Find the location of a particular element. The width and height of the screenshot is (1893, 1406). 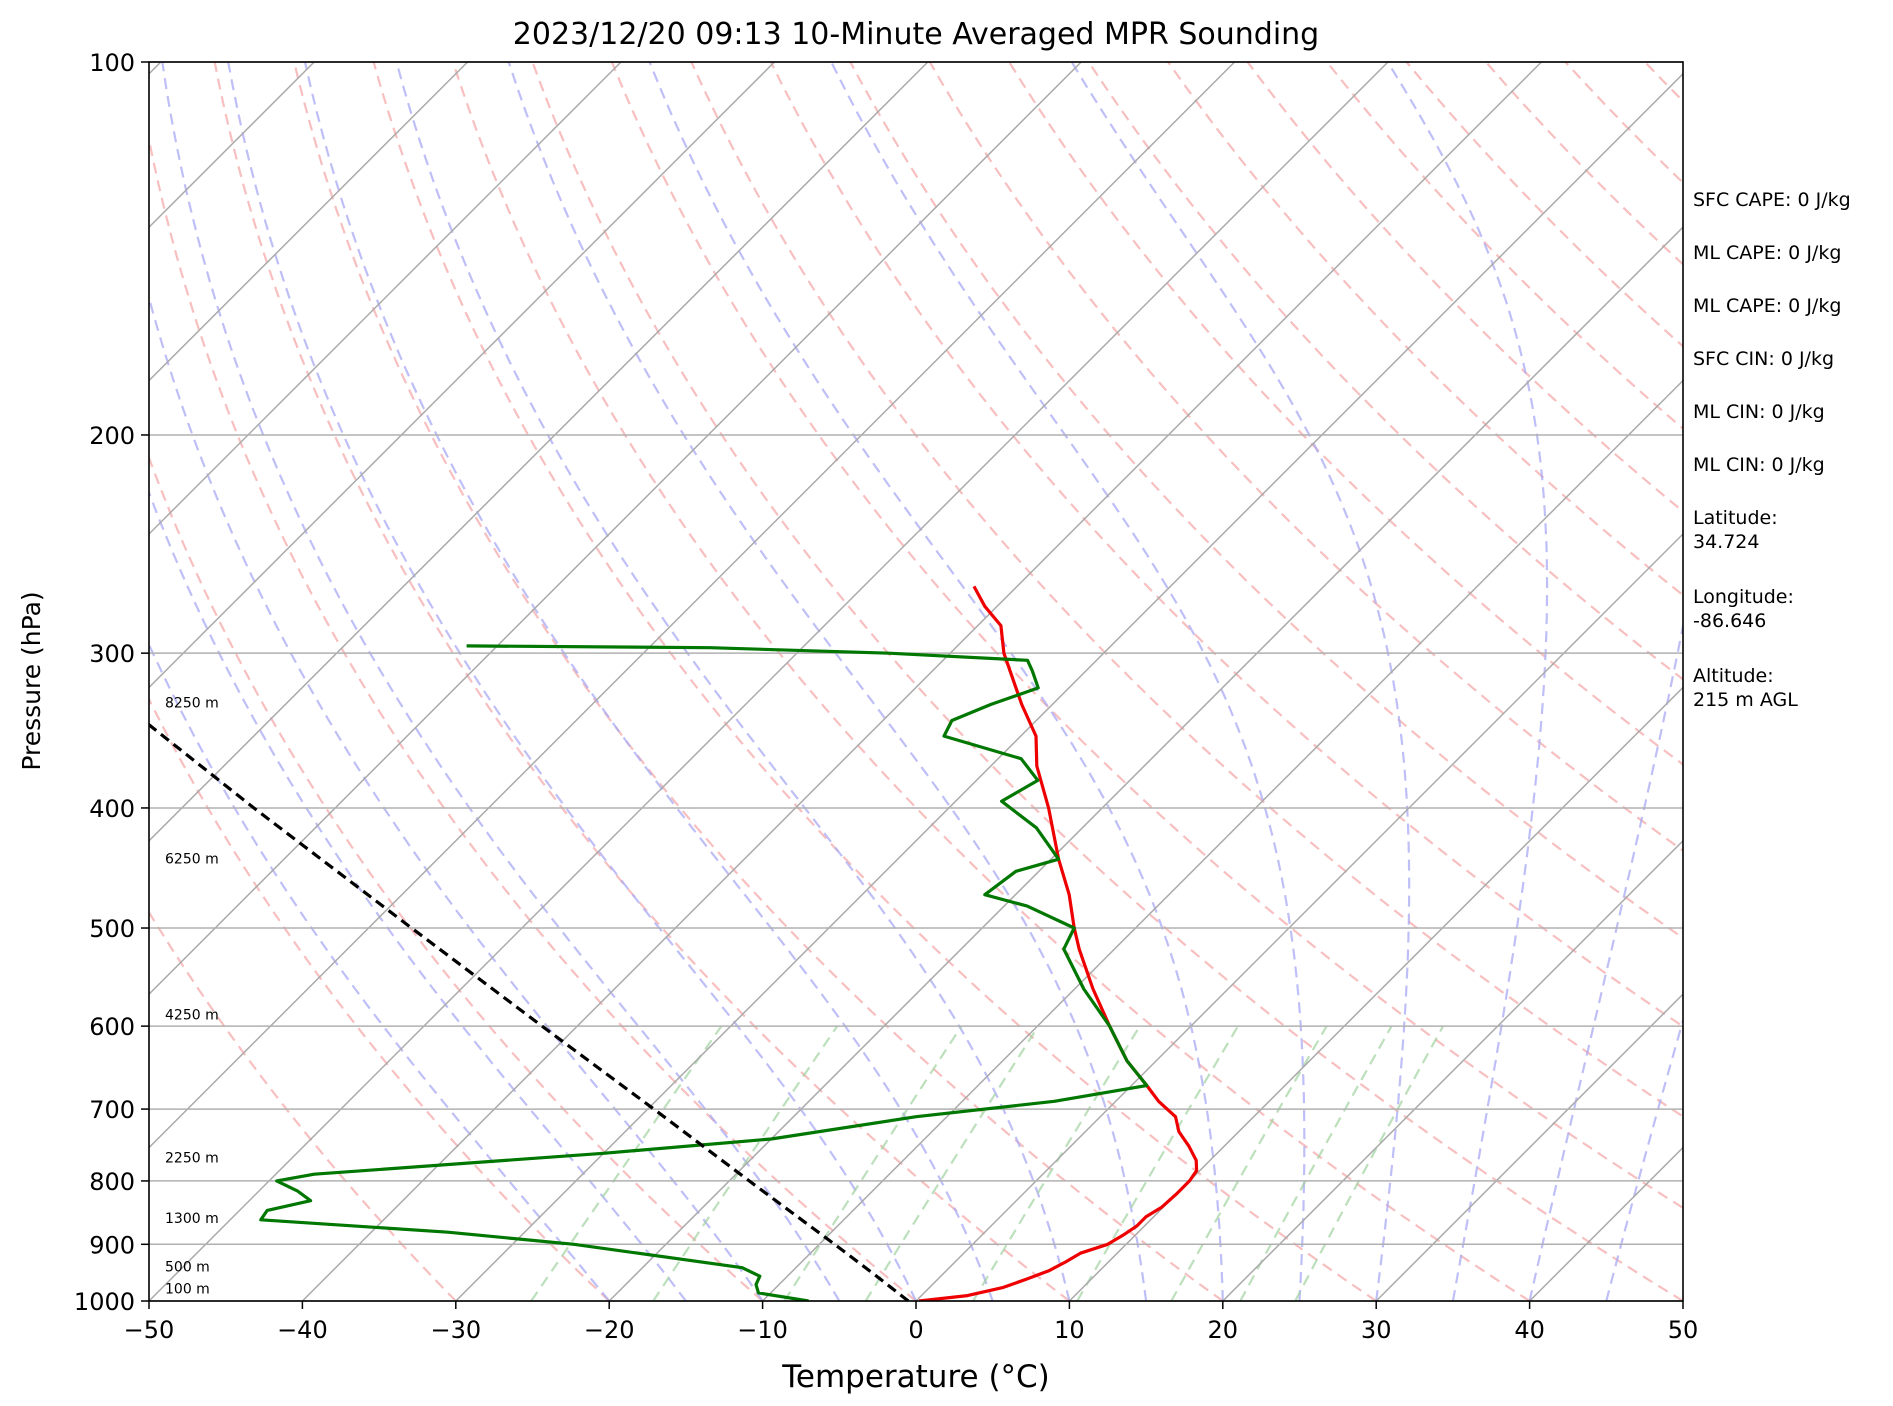

x-axis-ticks: −50 −40 −30 −20 −10 0 10 20 30 40 50 is located at coordinates (911, 1322).